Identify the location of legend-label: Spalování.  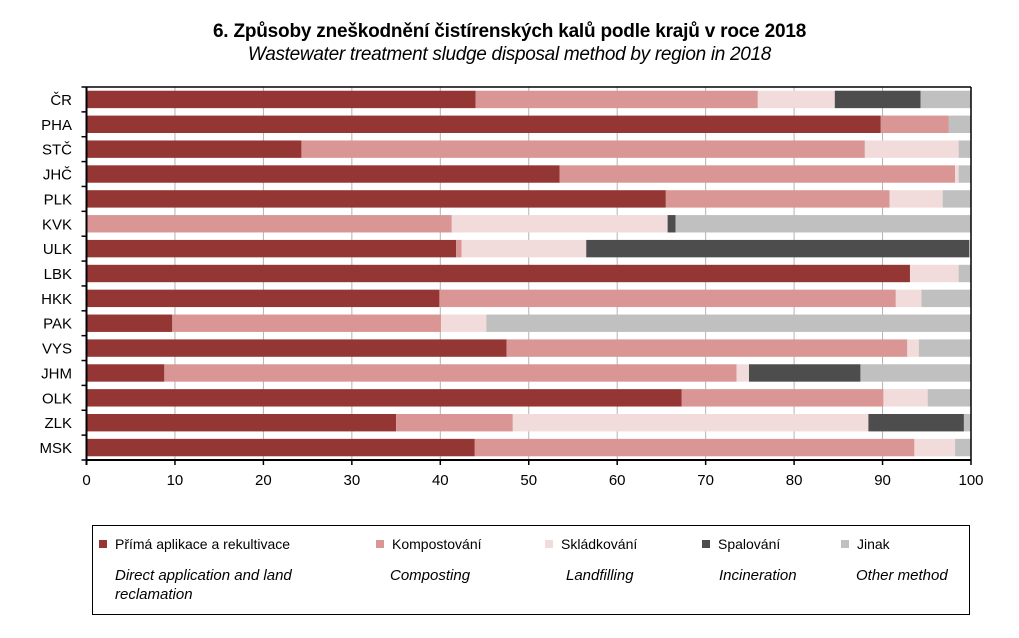
(749, 544).